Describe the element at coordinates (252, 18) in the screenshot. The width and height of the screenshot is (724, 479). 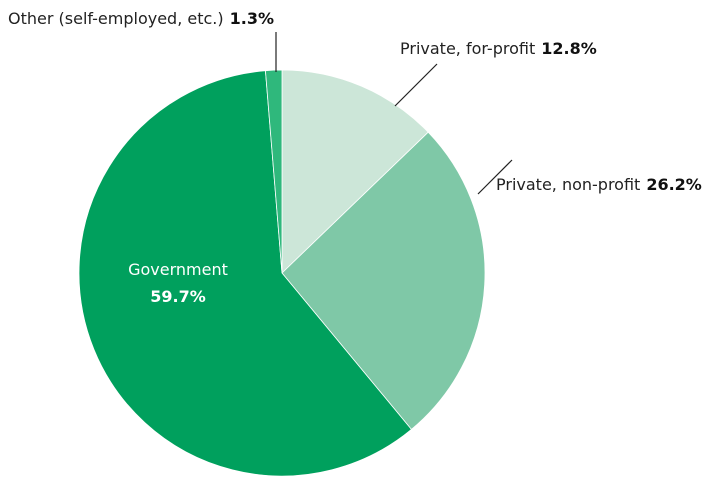
I see `slice-value-other: 1.3%` at that location.